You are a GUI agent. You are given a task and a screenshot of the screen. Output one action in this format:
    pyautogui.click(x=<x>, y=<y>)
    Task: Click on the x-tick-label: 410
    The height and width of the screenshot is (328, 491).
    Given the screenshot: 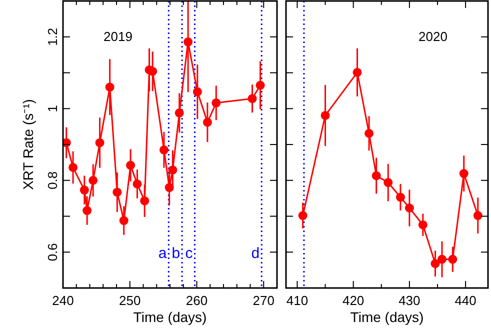 What is the action you would take?
    pyautogui.click(x=297, y=300)
    